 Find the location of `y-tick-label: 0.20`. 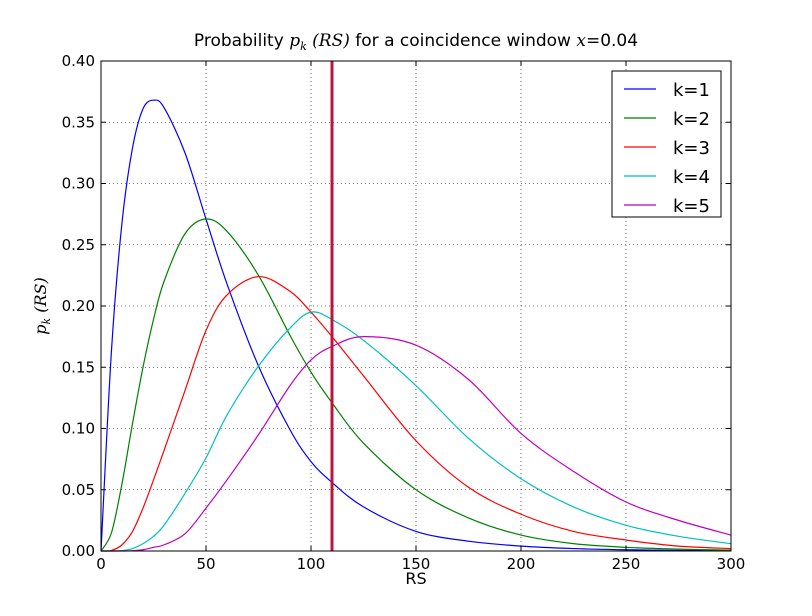

y-tick-label: 0.20 is located at coordinates (78, 306).